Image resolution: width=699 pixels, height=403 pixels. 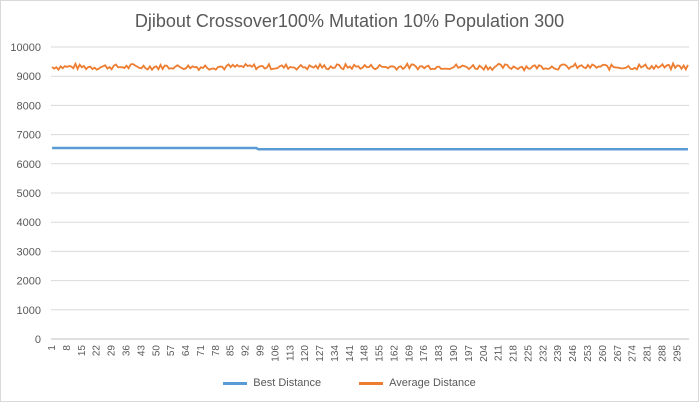 What do you see at coordinates (38, 340) in the screenshot?
I see `y-tick-label: 0` at bounding box center [38, 340].